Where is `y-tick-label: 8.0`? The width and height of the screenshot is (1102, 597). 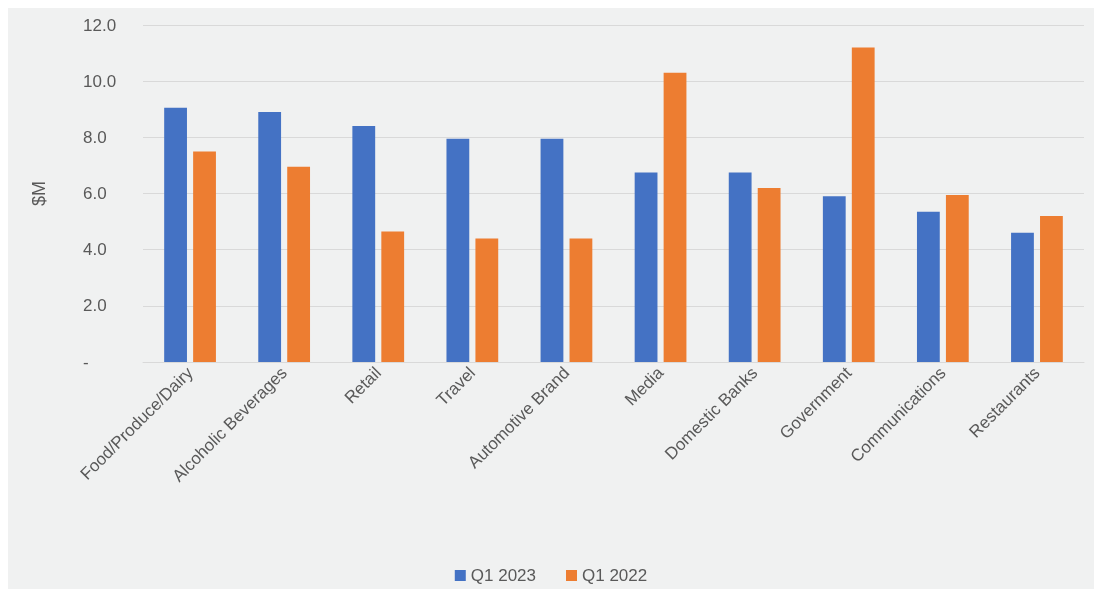 y-tick-label: 8.0 is located at coordinates (95, 137).